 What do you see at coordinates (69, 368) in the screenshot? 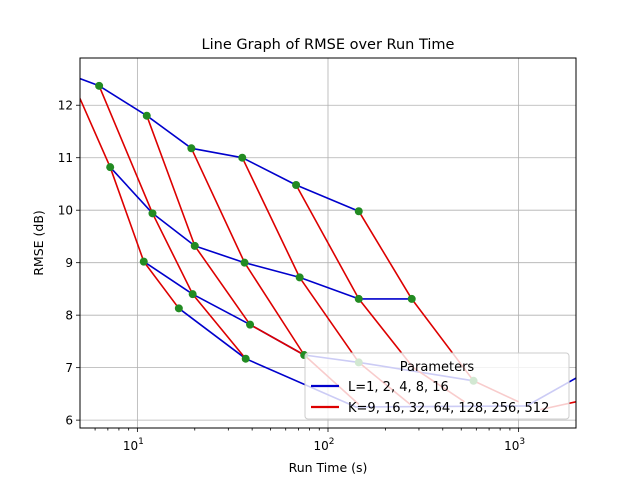
I see `y-tick-label: 7` at bounding box center [69, 368].